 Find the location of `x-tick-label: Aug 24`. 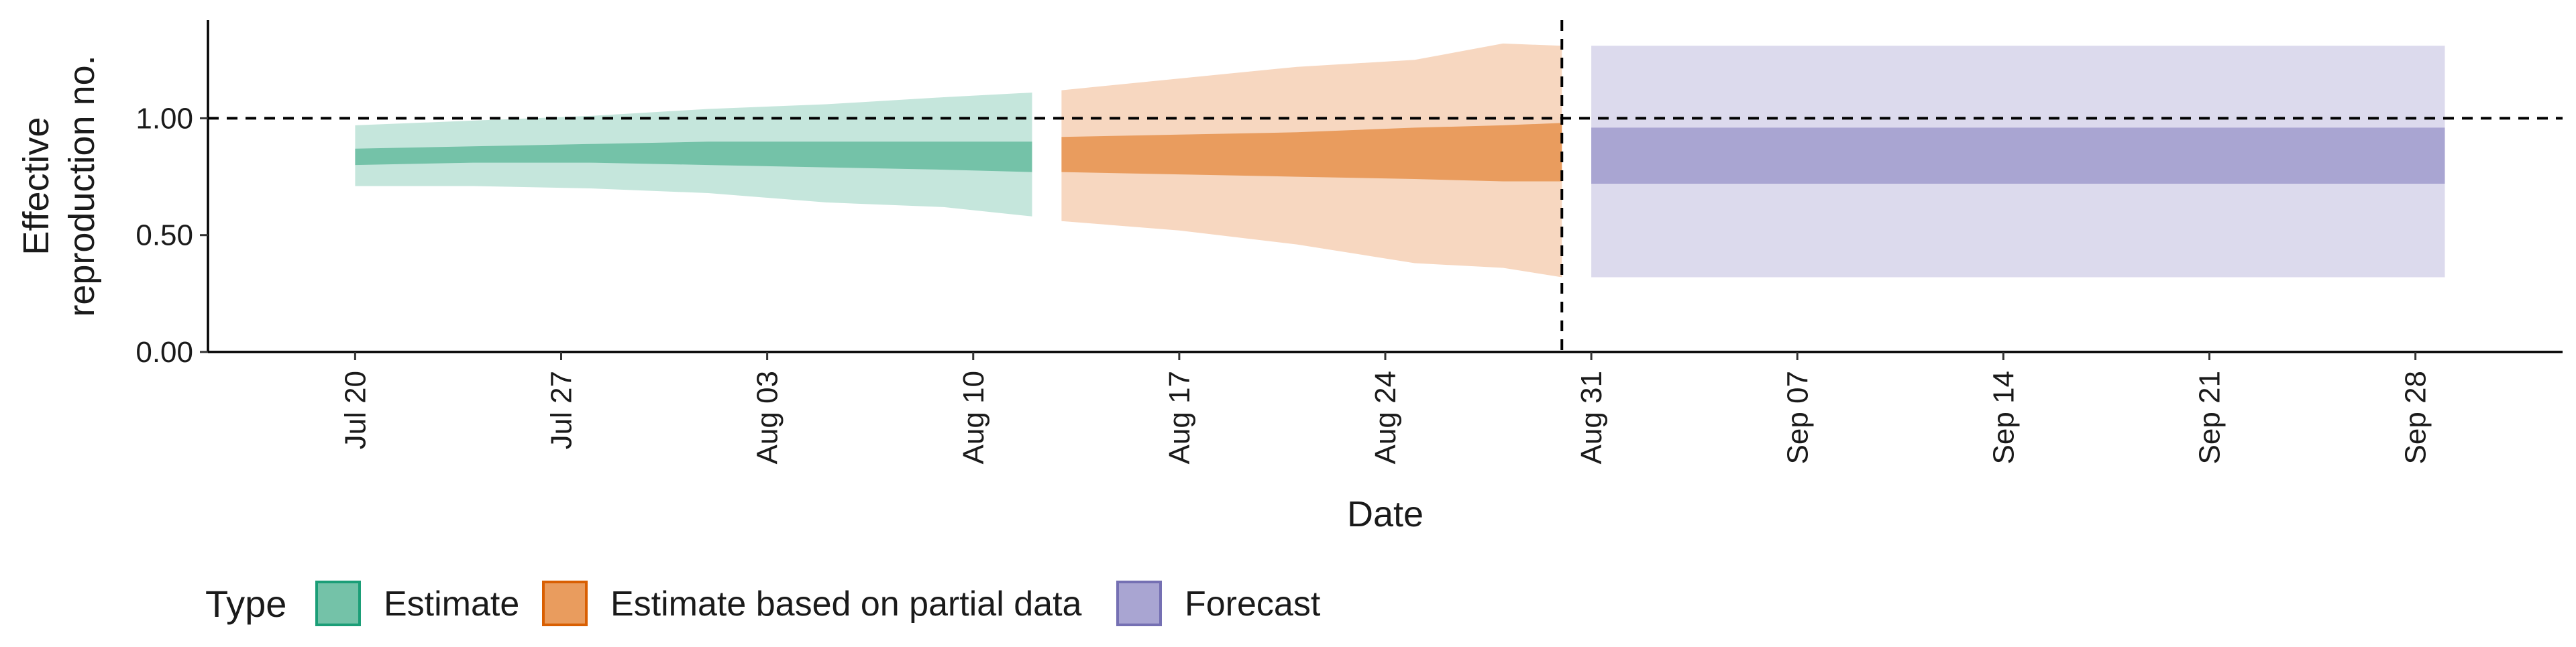

x-tick-label: Aug 24 is located at coordinates (1385, 417).